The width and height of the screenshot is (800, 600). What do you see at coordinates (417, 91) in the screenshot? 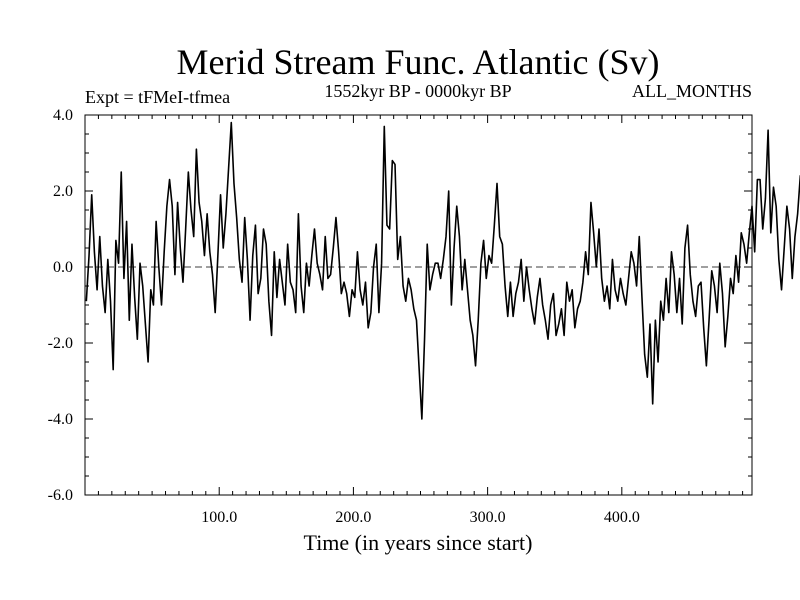
I see `chart-subtitle: 1552kyr BP - 0000kyr BP` at bounding box center [417, 91].